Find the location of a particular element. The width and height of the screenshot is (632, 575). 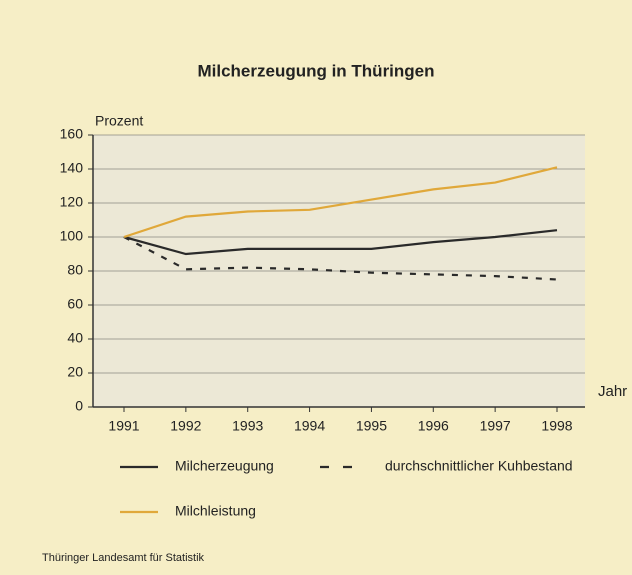

x-tick-label: 1998 is located at coordinates (556, 426).